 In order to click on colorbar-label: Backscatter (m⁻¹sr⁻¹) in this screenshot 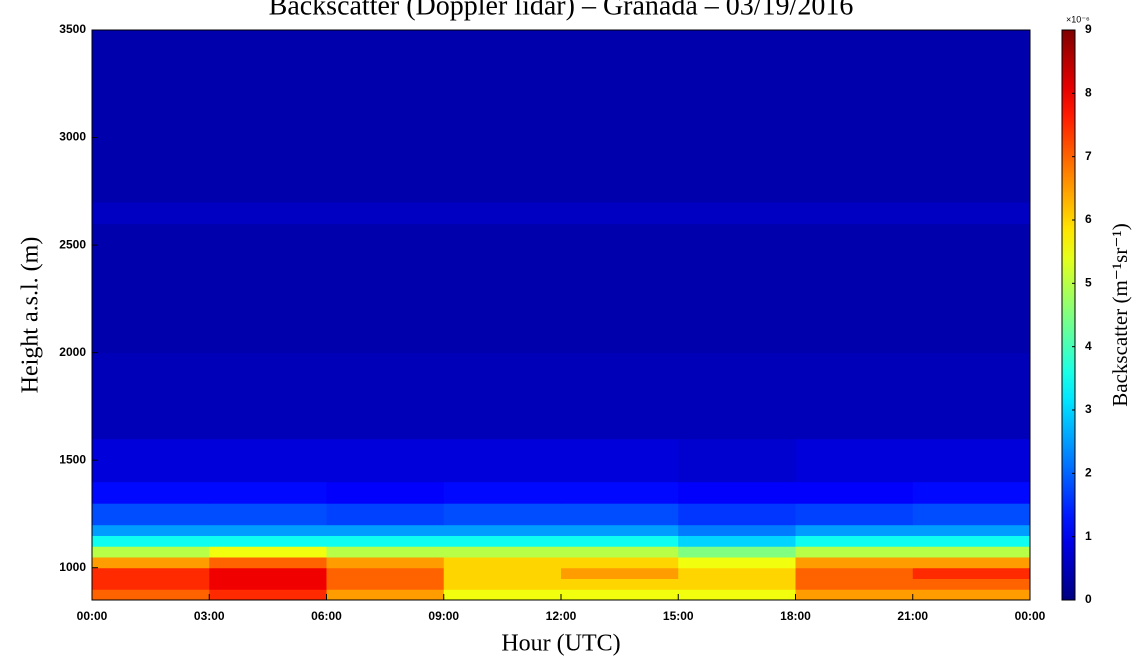, I will do `click(1120, 314)`.